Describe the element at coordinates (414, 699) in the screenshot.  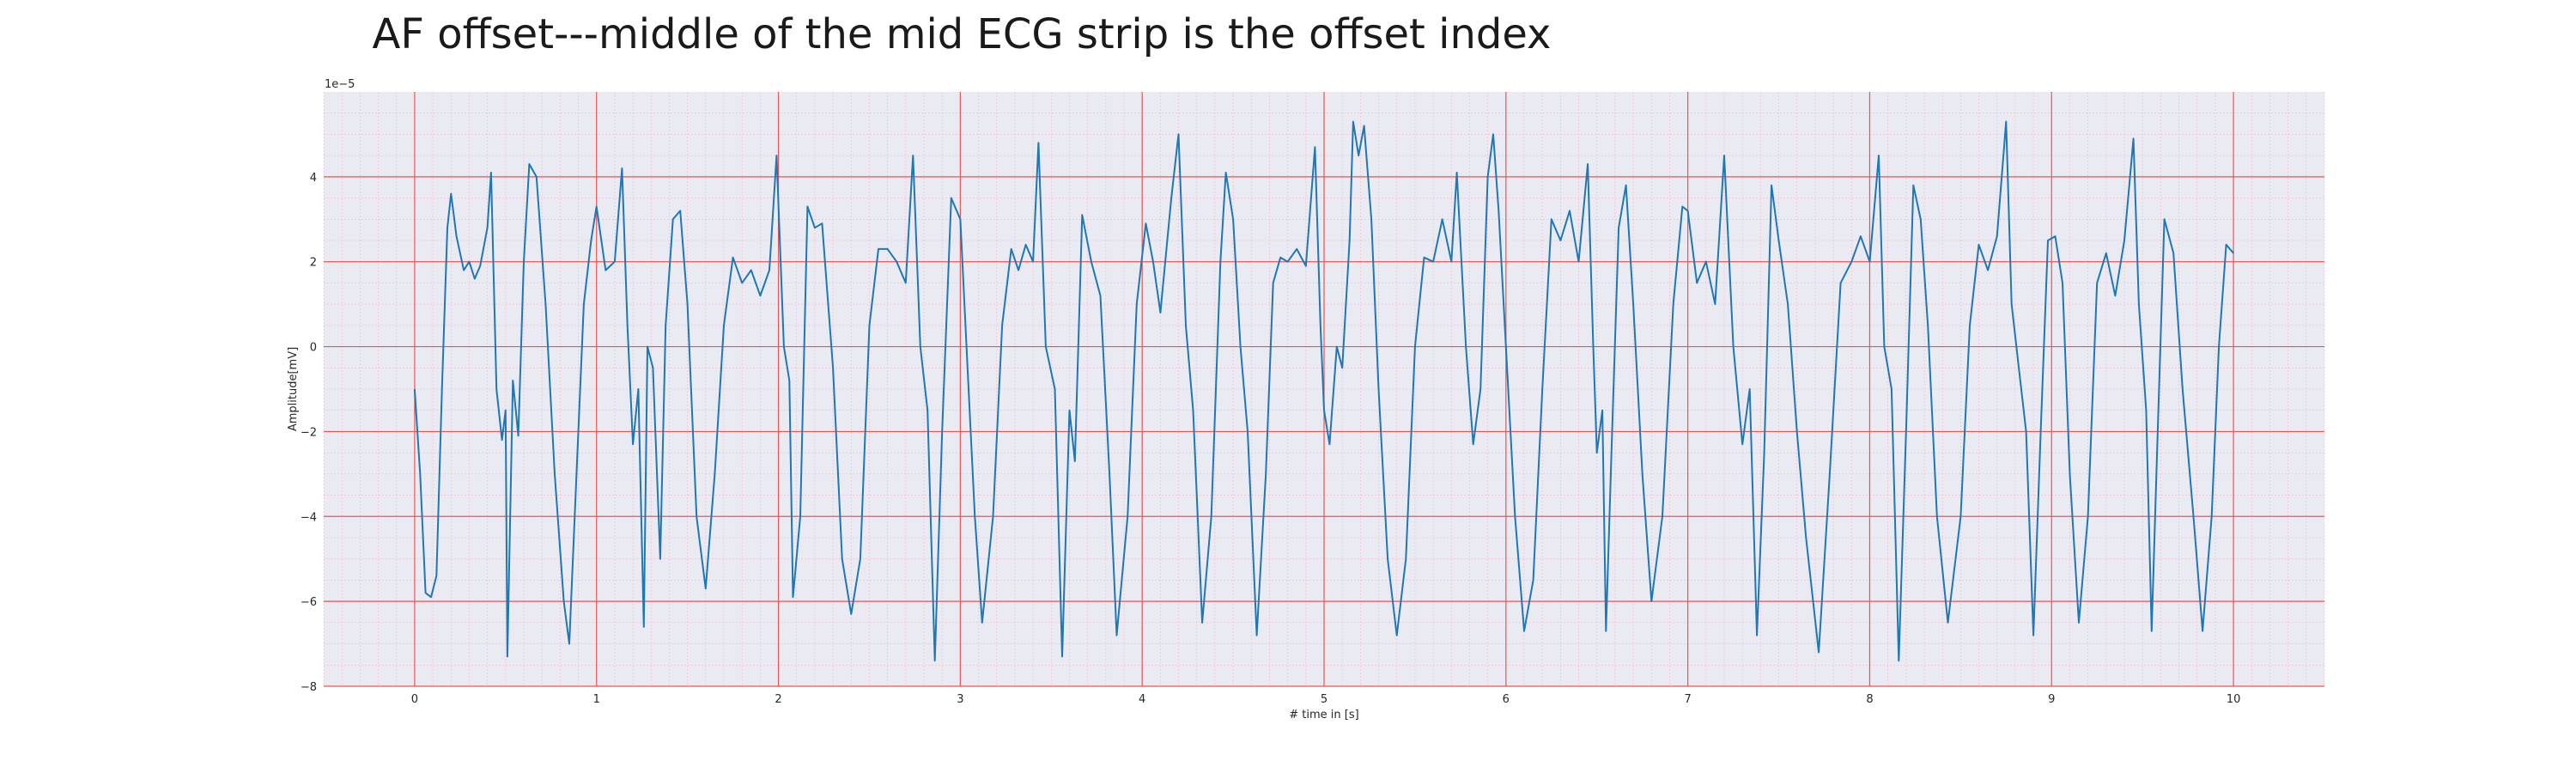
I see `x-tick-label: 0` at that location.